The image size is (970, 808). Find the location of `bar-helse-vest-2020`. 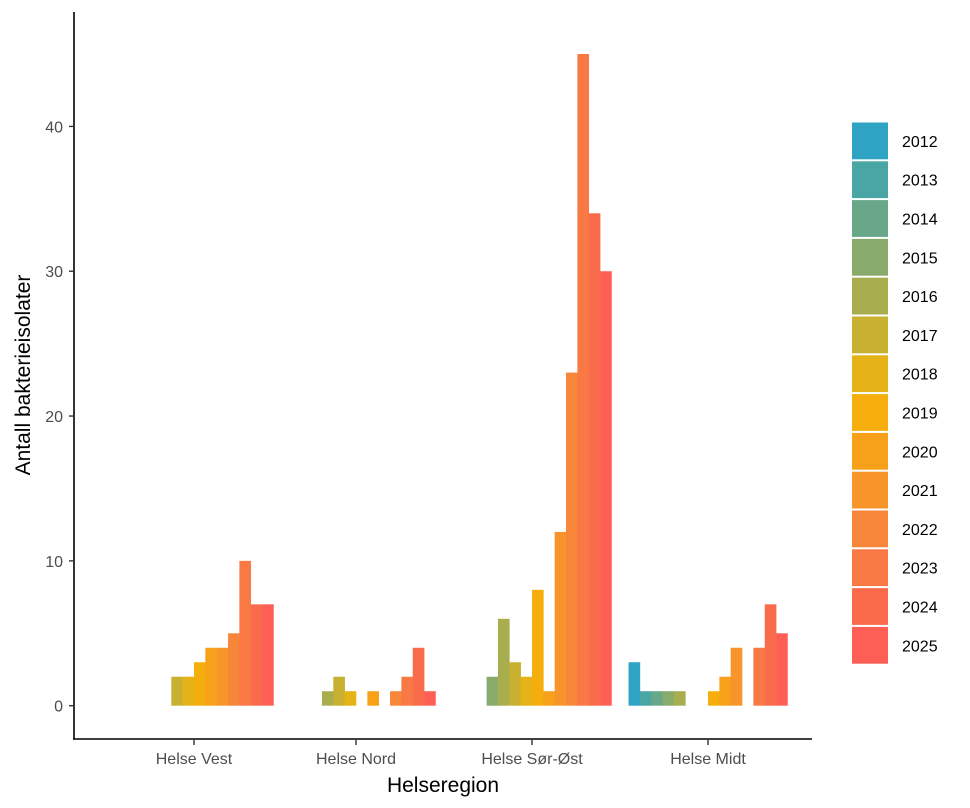

bar-helse-vest-2020 is located at coordinates (211, 676).